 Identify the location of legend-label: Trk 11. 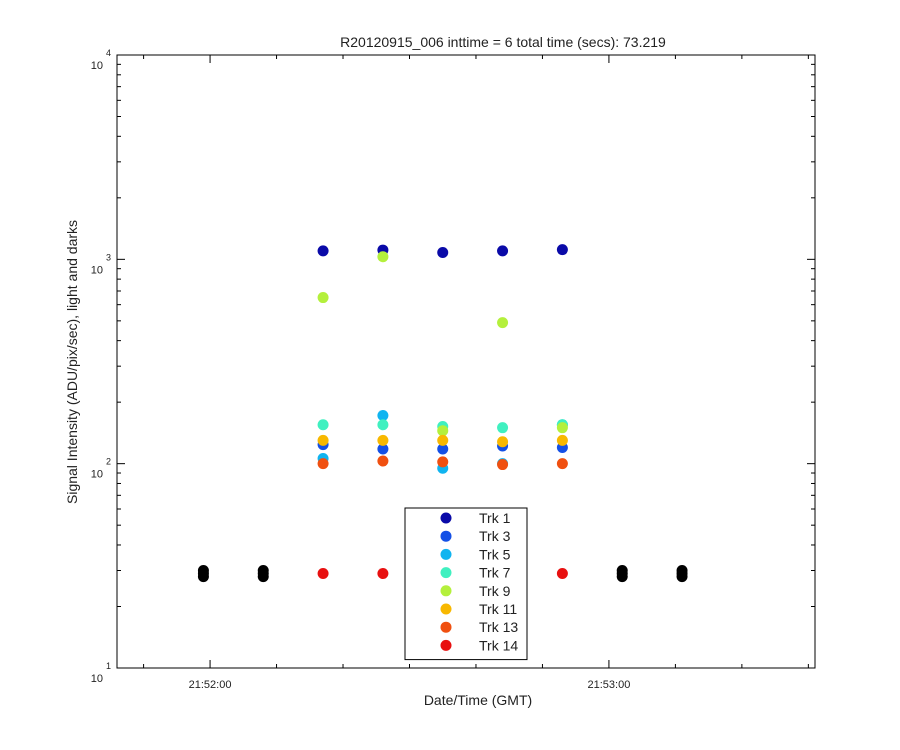
(498, 609).